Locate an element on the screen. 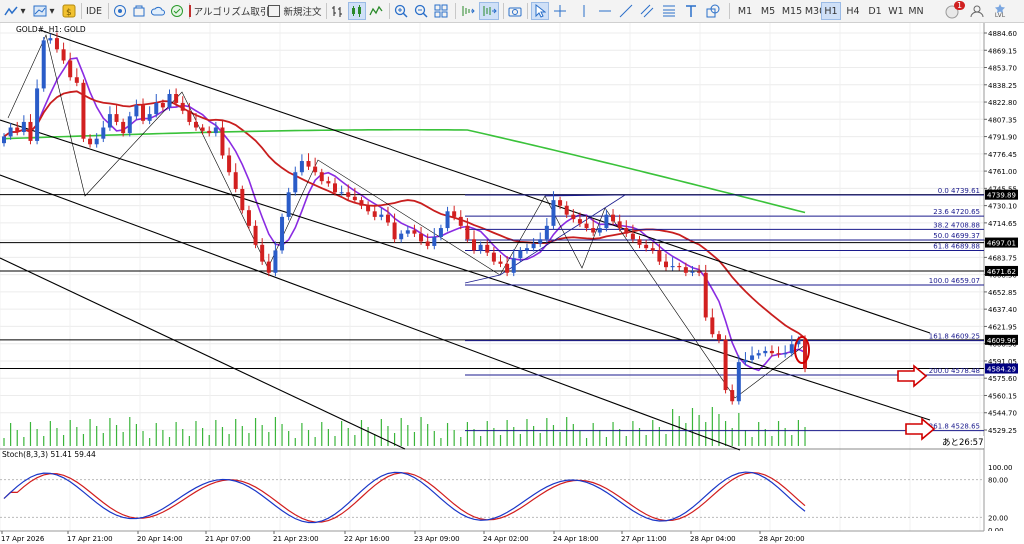 Image resolution: width=1024 pixels, height=544 pixels. market-icon is located at coordinates (139, 11).